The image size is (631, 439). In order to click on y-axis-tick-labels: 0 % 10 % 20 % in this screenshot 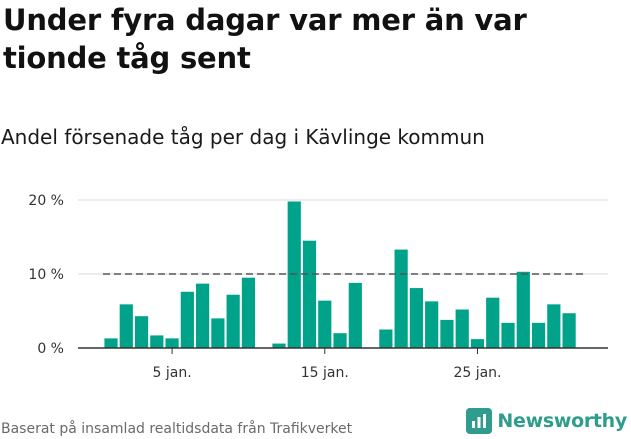, I will do `click(46, 275)`.